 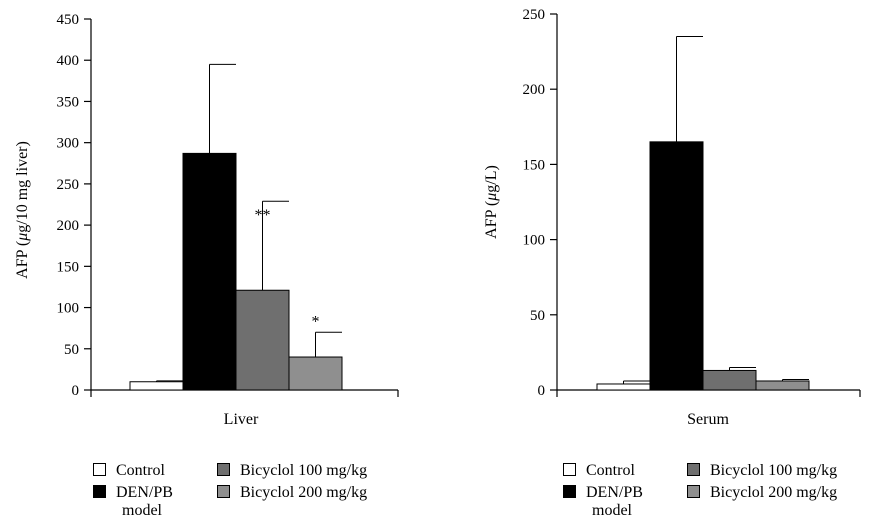 I want to click on y-tick-label: 450, so click(x=68, y=20).